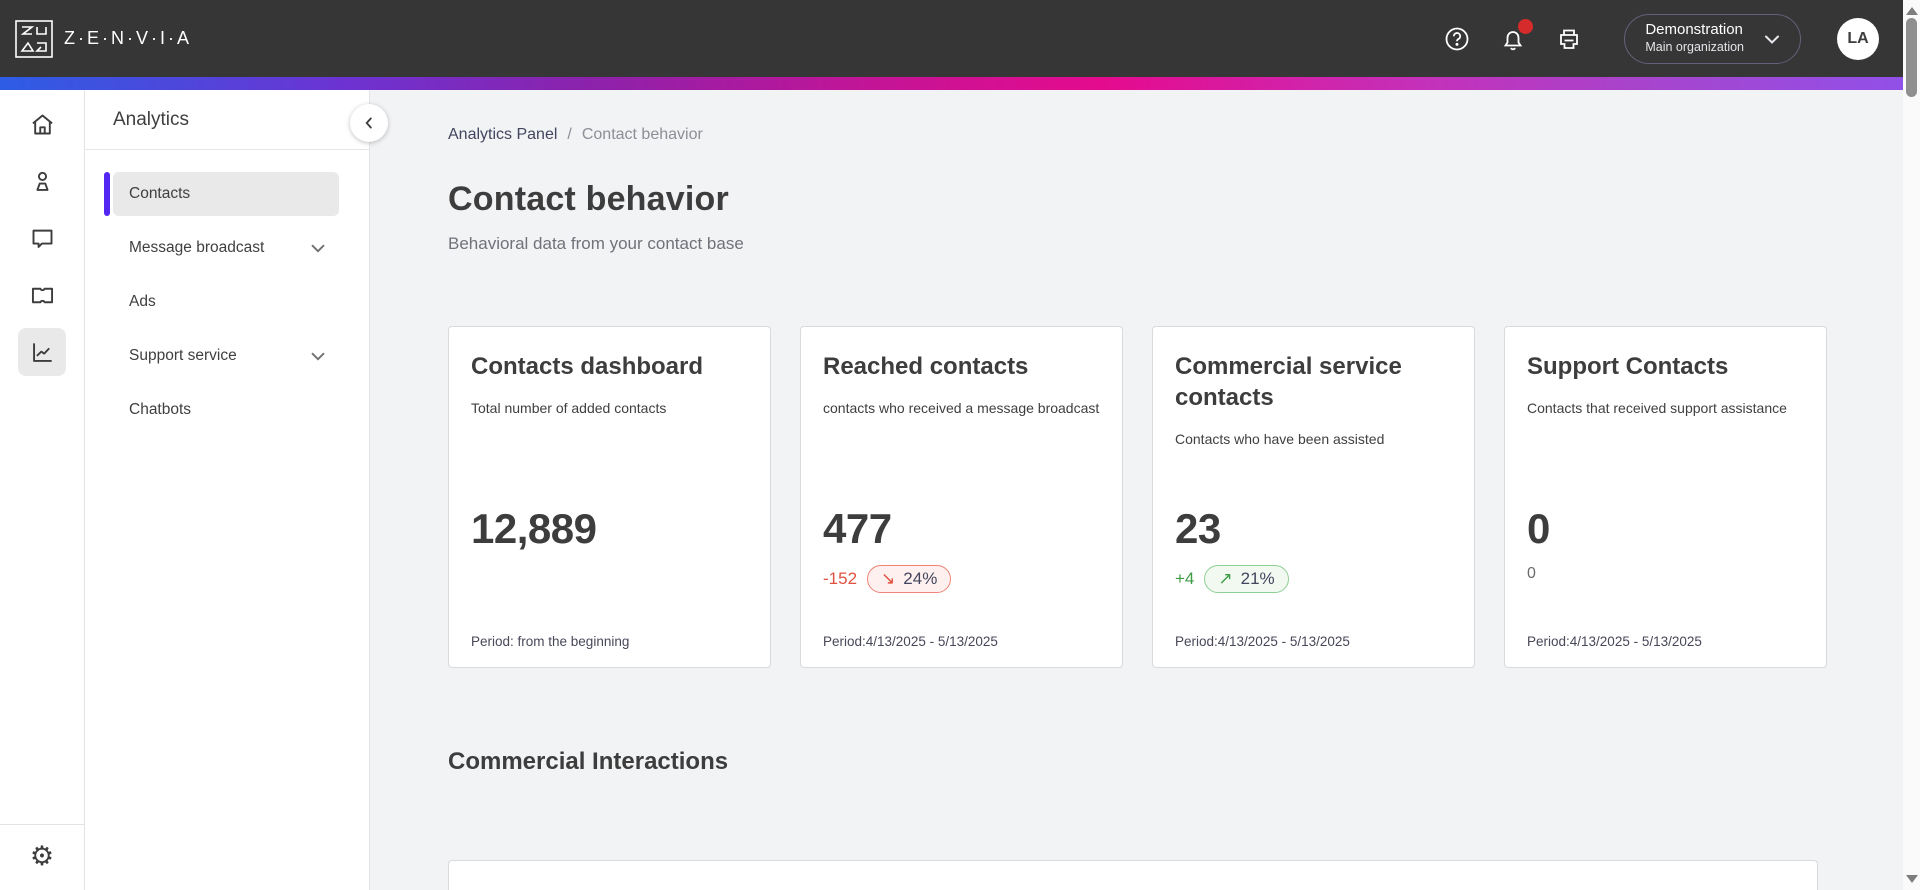 The width and height of the screenshot is (1920, 890). What do you see at coordinates (1911, 57) in the screenshot?
I see `scrollbar-thumb` at bounding box center [1911, 57].